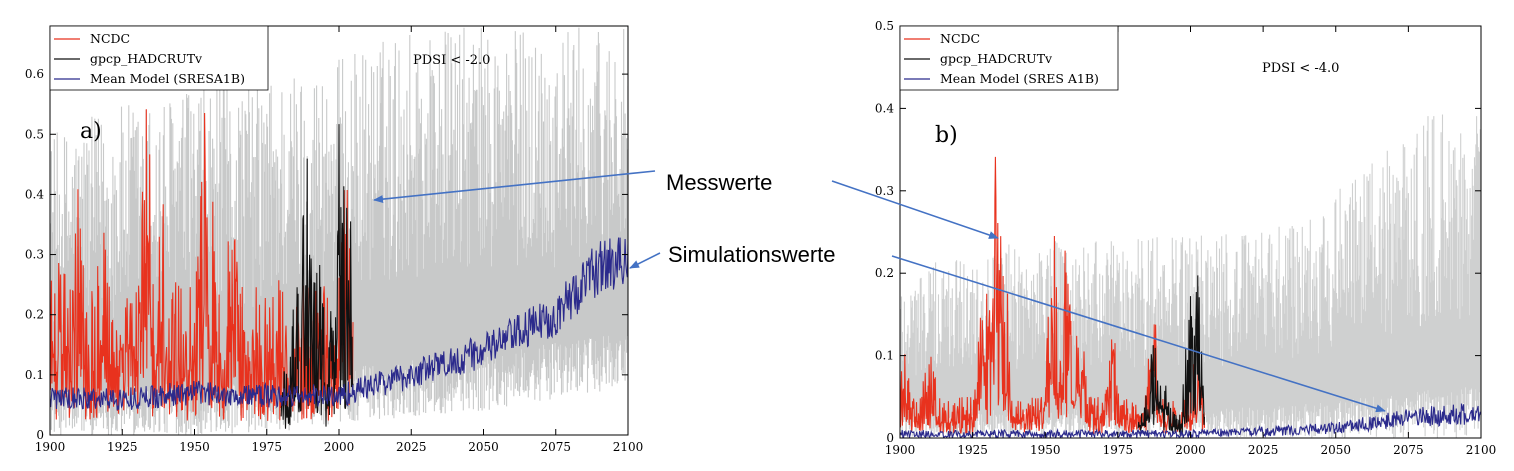 Image resolution: width=1514 pixels, height=471 pixels. What do you see at coordinates (915, 209) in the screenshot?
I see `arrow-messwerte-to-b` at bounding box center [915, 209].